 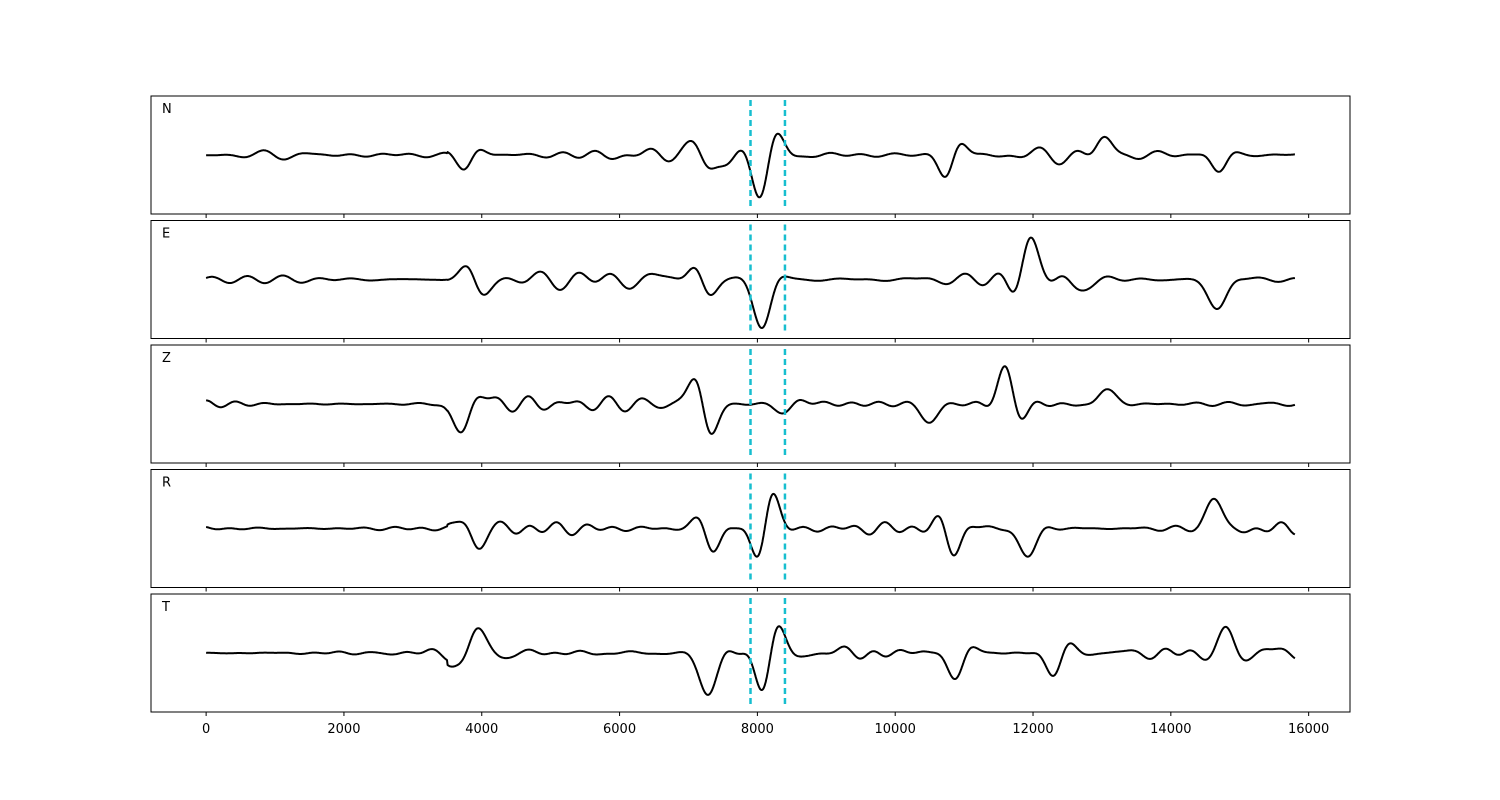 What do you see at coordinates (619, 729) in the screenshot?
I see `x-tick-label: 6000` at bounding box center [619, 729].